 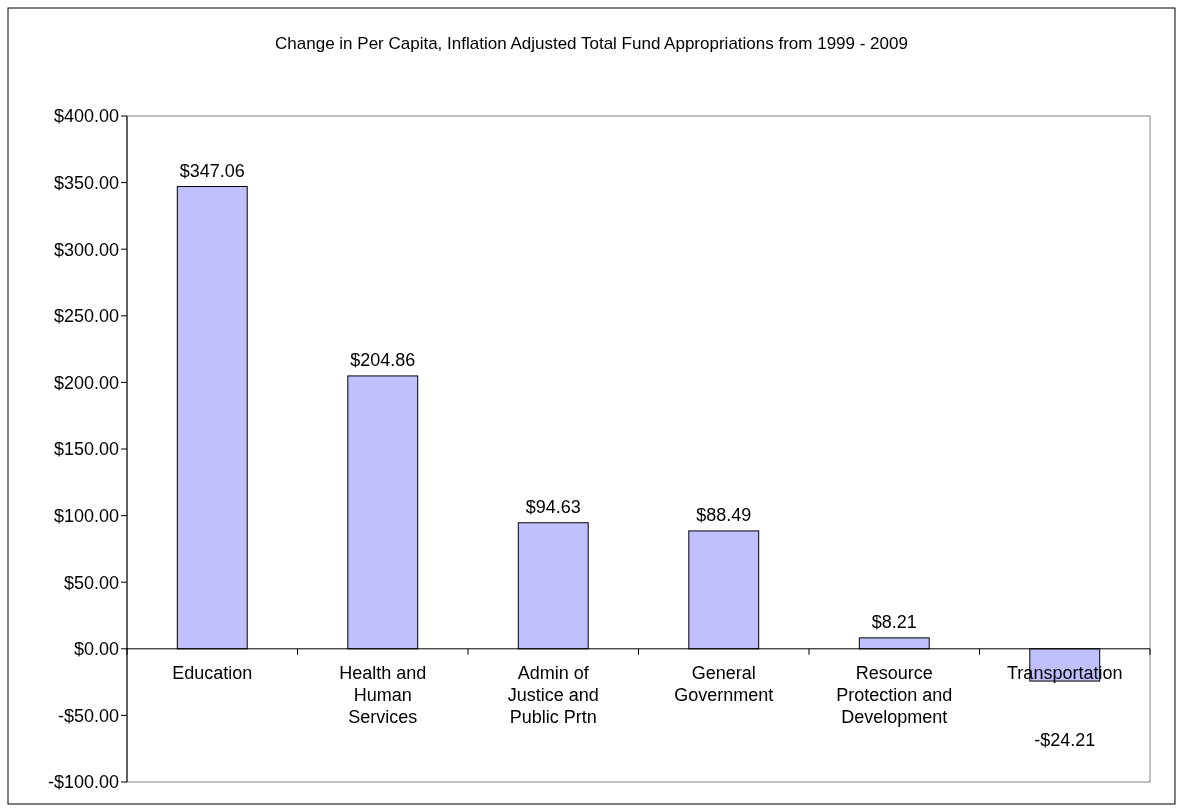 What do you see at coordinates (724, 514) in the screenshot?
I see `data-label: $88.49` at bounding box center [724, 514].